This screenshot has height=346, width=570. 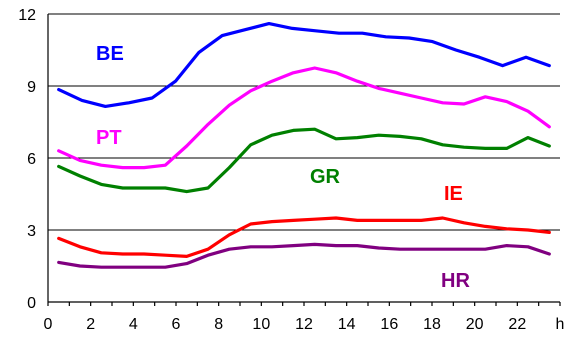 What do you see at coordinates (176, 324) in the screenshot?
I see `x-tick-label: 6` at bounding box center [176, 324].